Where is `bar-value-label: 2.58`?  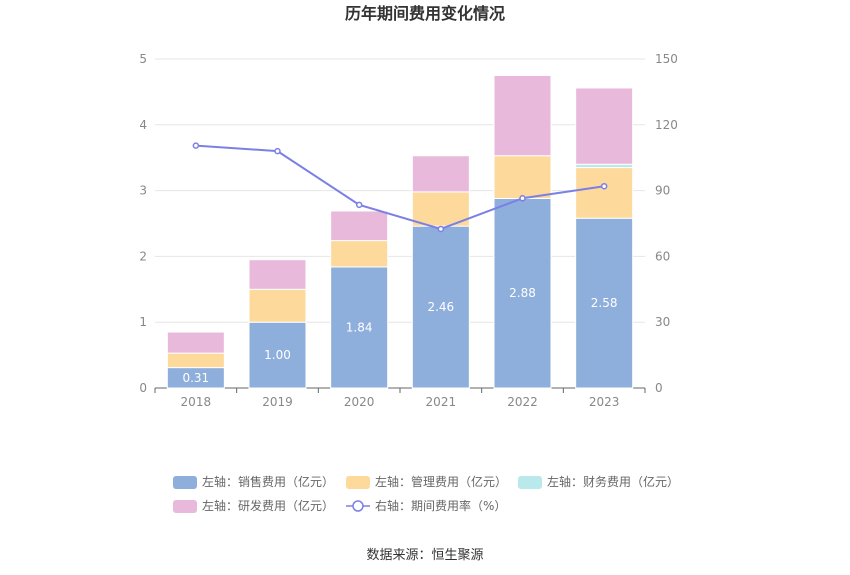
bar-value-label: 2.58 is located at coordinates (604, 303).